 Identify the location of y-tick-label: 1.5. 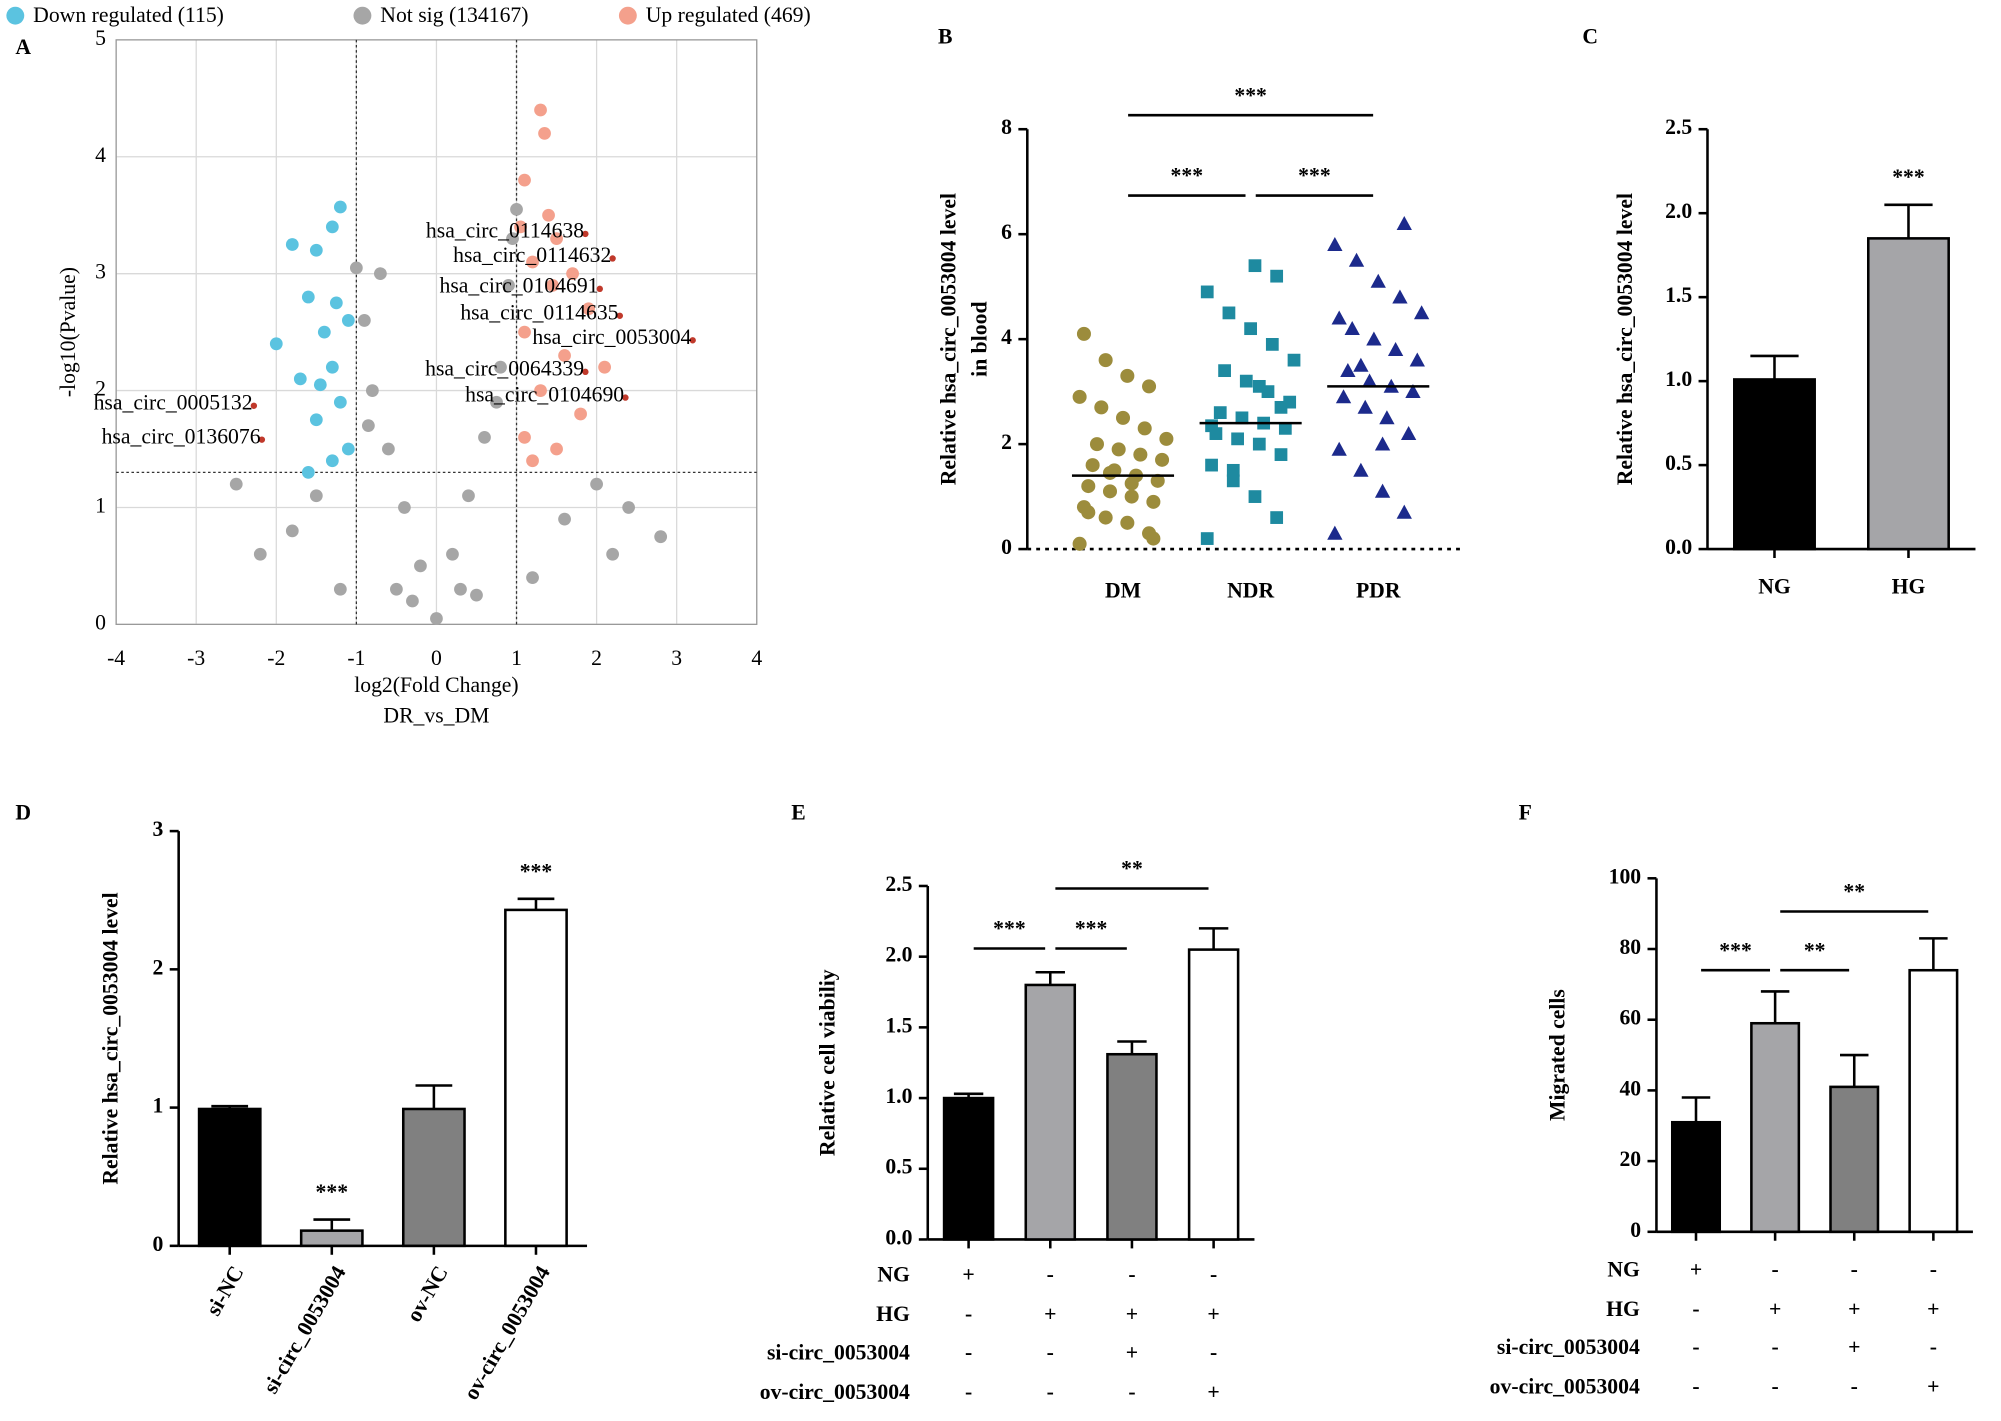
(898, 1025).